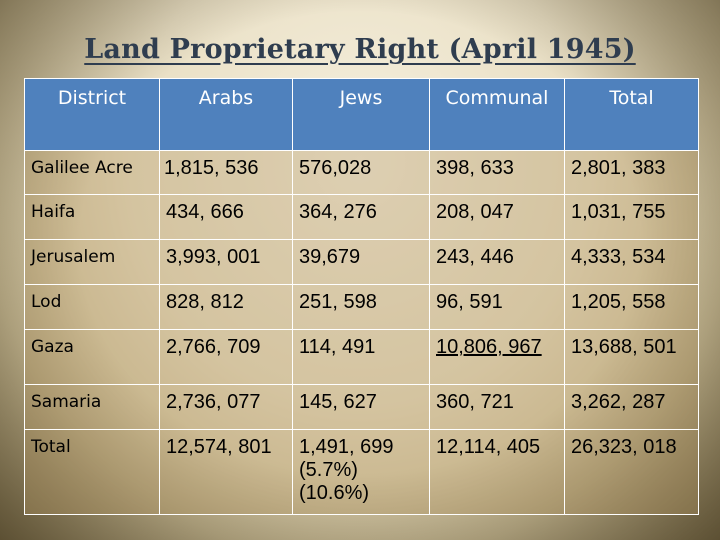 The height and width of the screenshot is (540, 720). I want to click on total-cell: 2,801, 383, so click(631, 172).